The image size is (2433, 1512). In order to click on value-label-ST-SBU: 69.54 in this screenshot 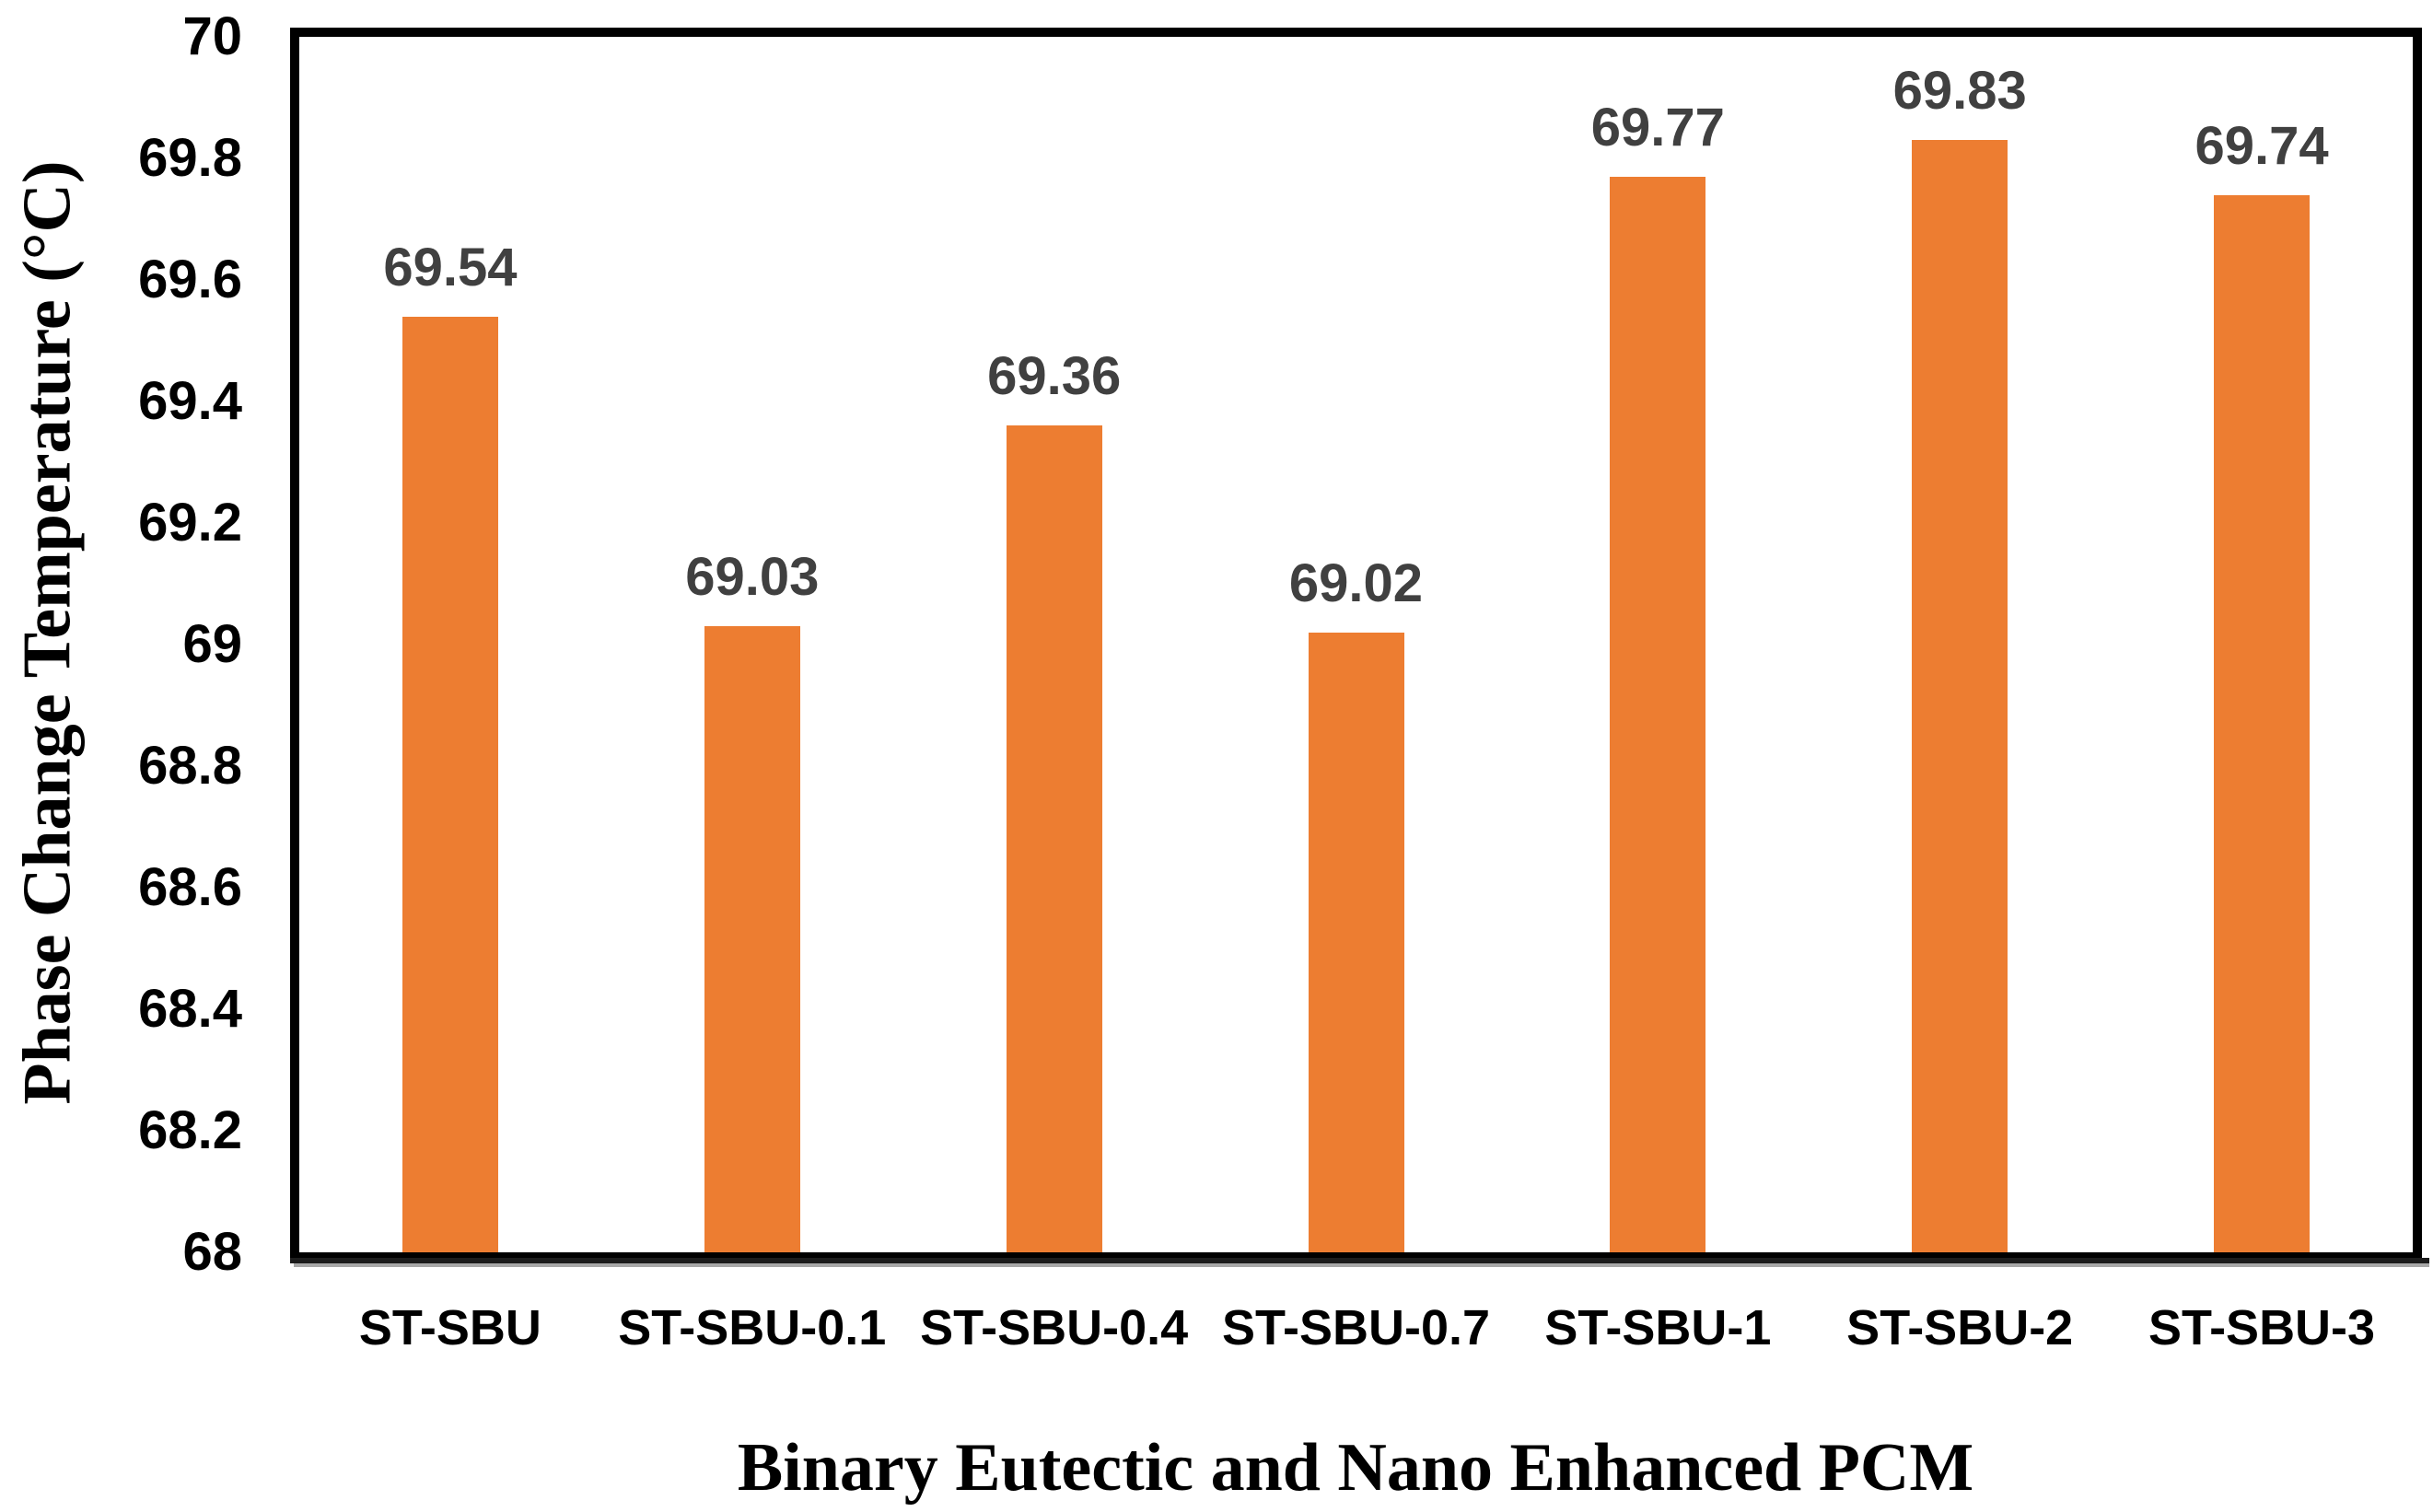, I will do `click(450, 267)`.